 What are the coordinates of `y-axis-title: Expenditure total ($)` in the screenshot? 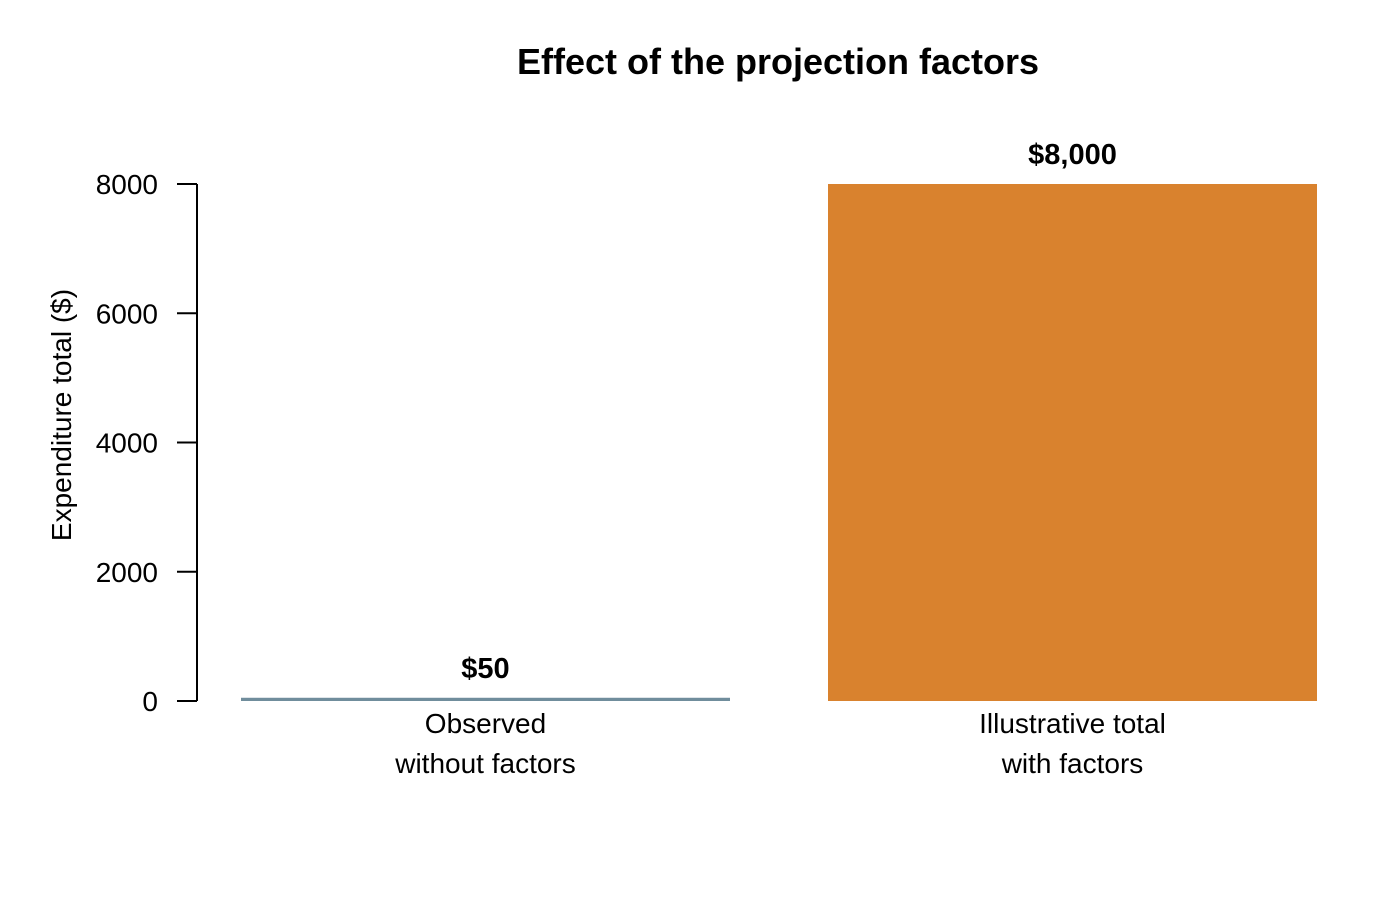 It's located at (61, 415).